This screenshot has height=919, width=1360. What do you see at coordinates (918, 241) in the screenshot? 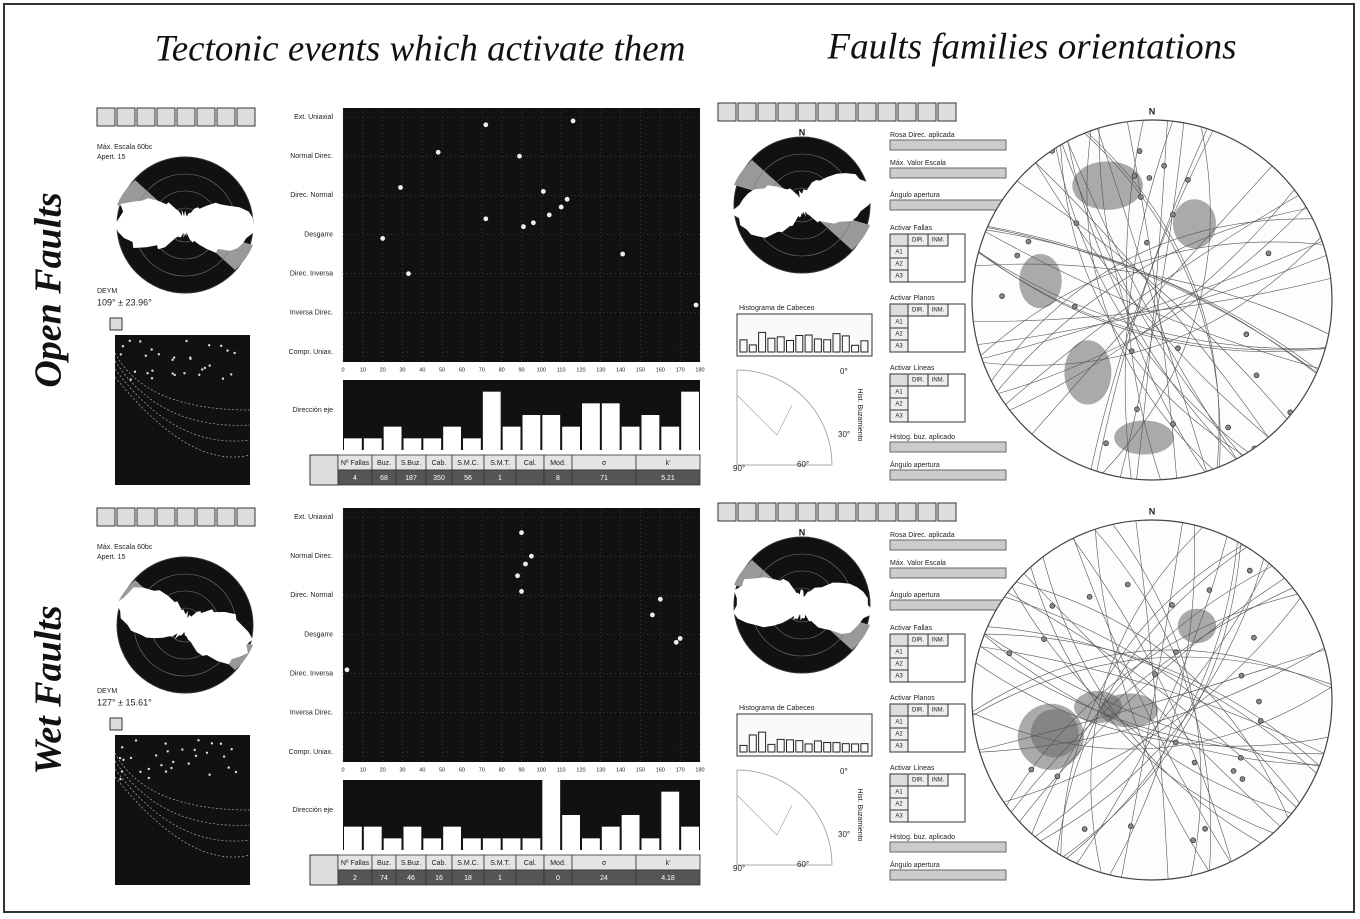
I see `group-header: DIR.` at bounding box center [918, 241].